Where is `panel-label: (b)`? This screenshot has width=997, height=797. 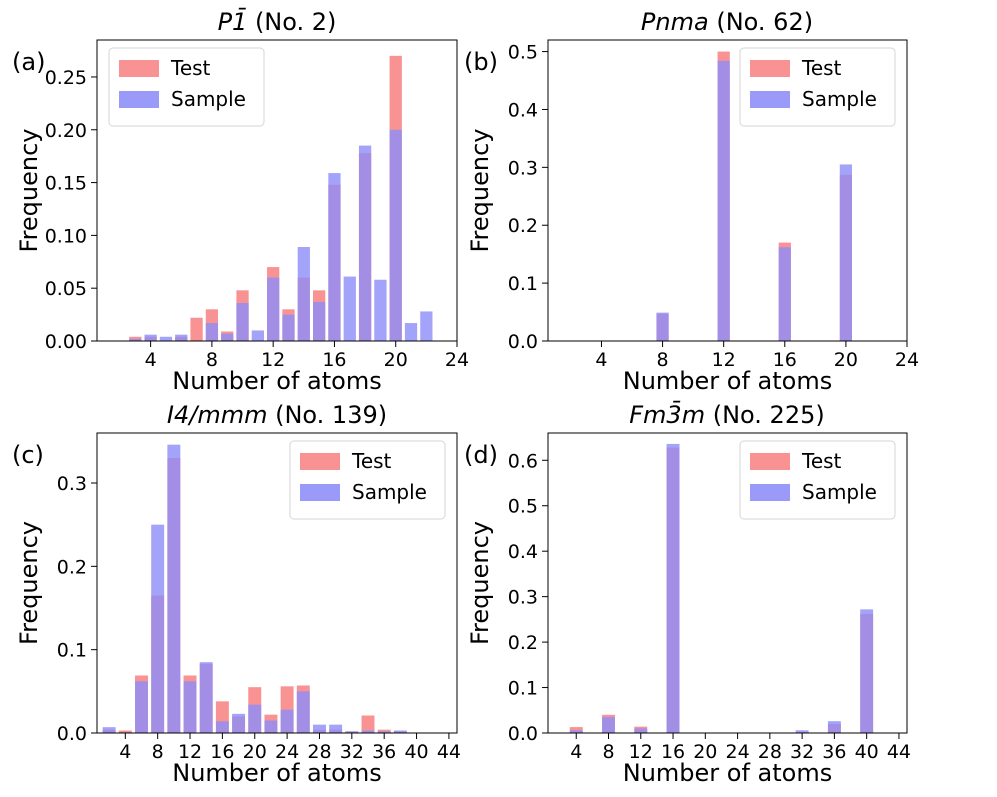
panel-label: (b) is located at coordinates (481, 62).